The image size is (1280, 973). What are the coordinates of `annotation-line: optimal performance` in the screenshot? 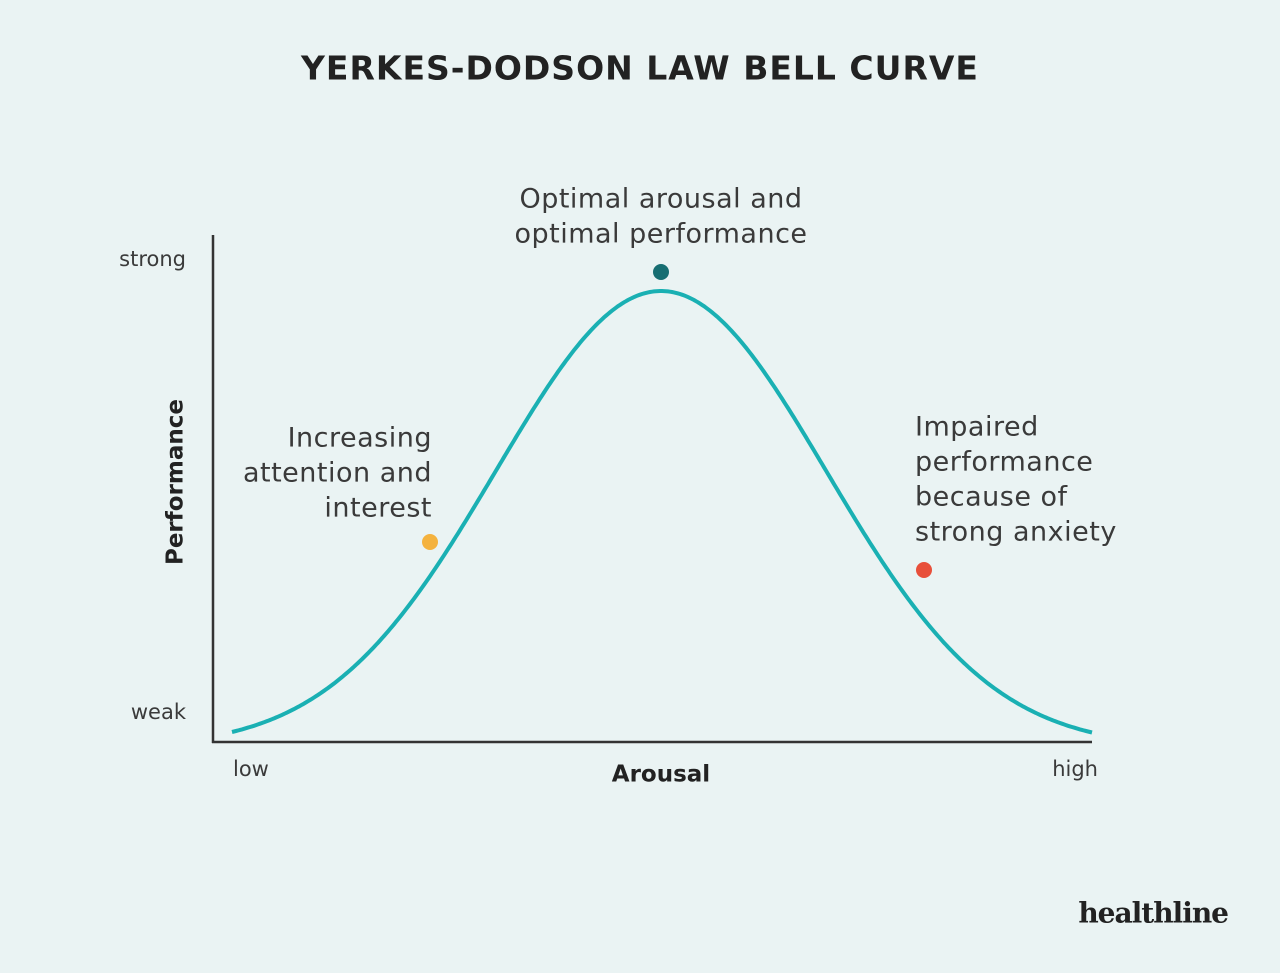 It's located at (660, 234).